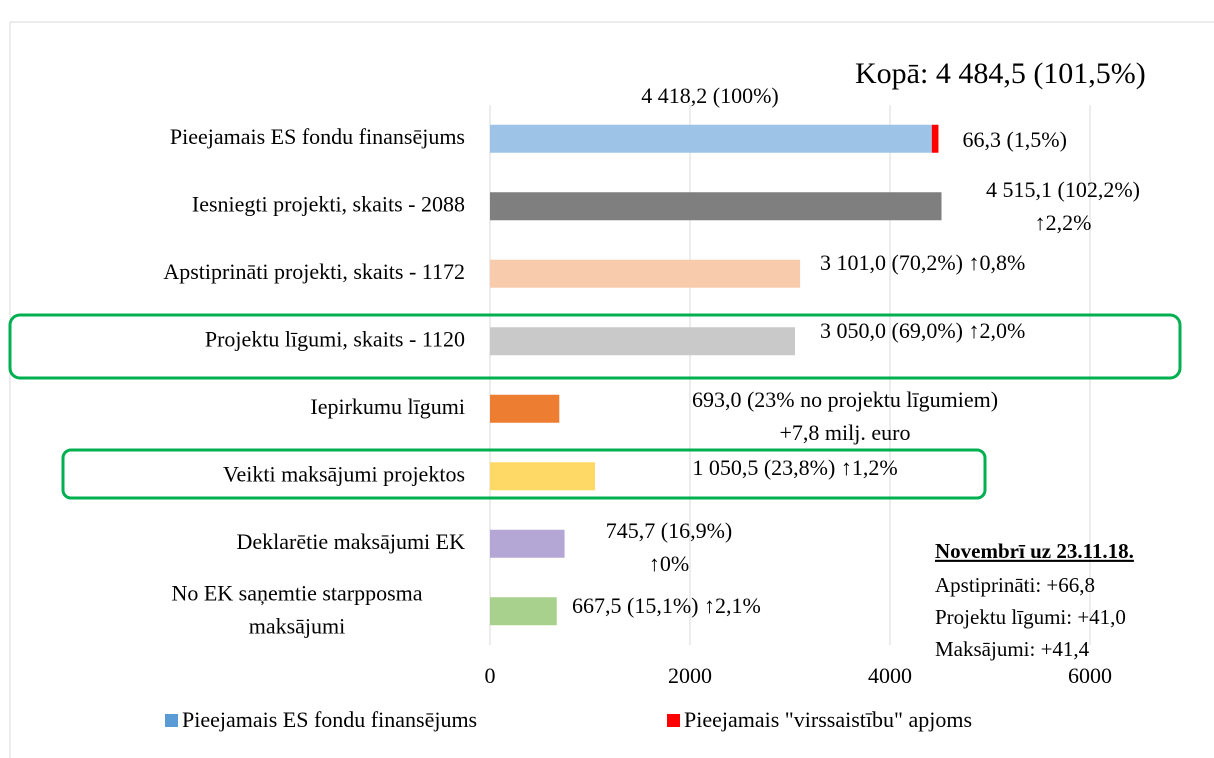 The height and width of the screenshot is (758, 1214). I want to click on data-label: 745,7 (16,9%) ↑0%, so click(669, 547).